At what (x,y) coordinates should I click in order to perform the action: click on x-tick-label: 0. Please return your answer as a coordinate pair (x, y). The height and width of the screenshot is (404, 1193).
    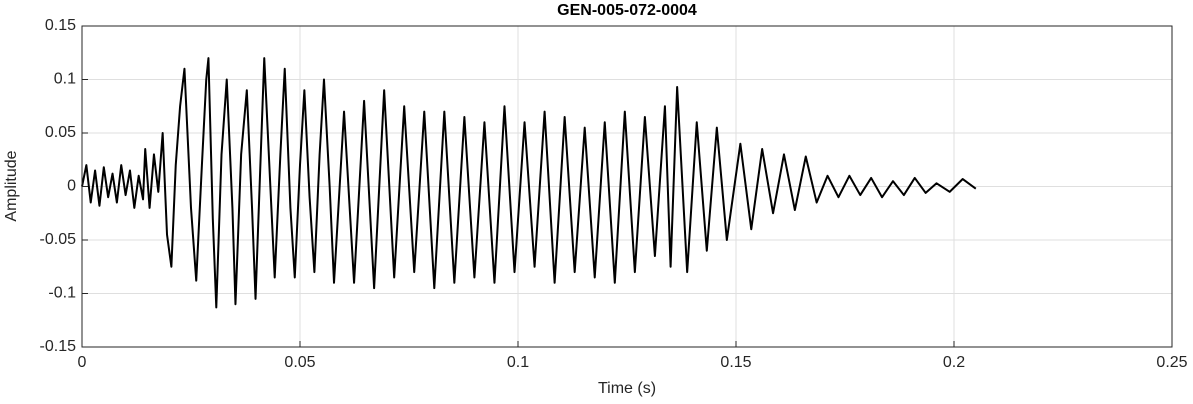
    Looking at the image, I should click on (82, 362).